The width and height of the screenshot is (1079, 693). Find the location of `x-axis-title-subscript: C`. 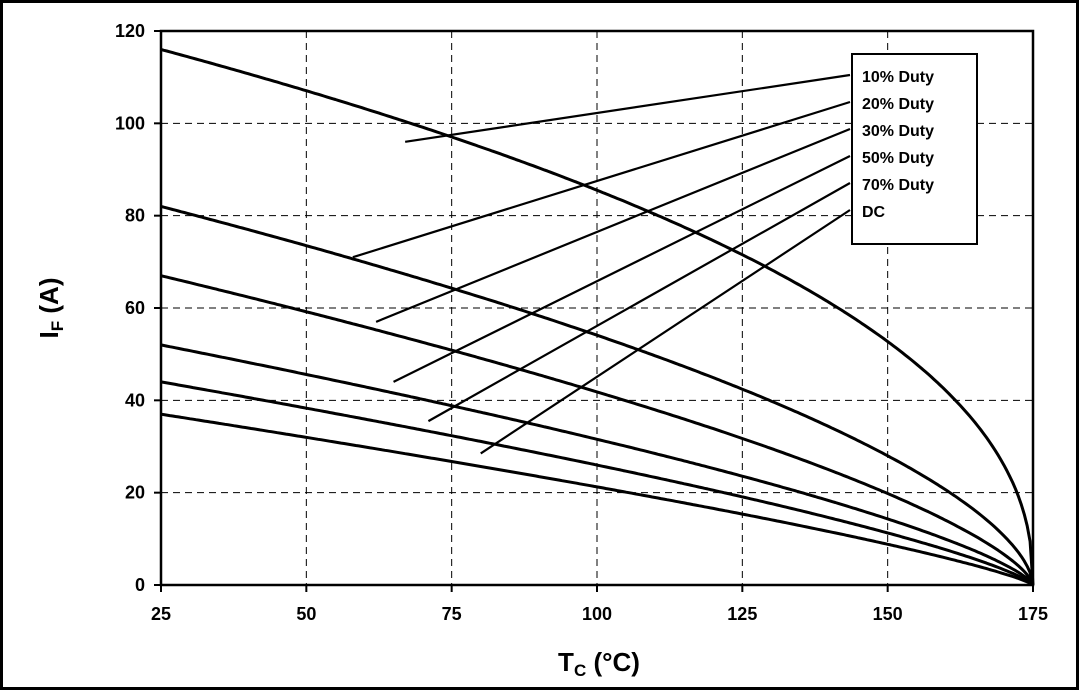

x-axis-title-subscript: C is located at coordinates (580, 670).